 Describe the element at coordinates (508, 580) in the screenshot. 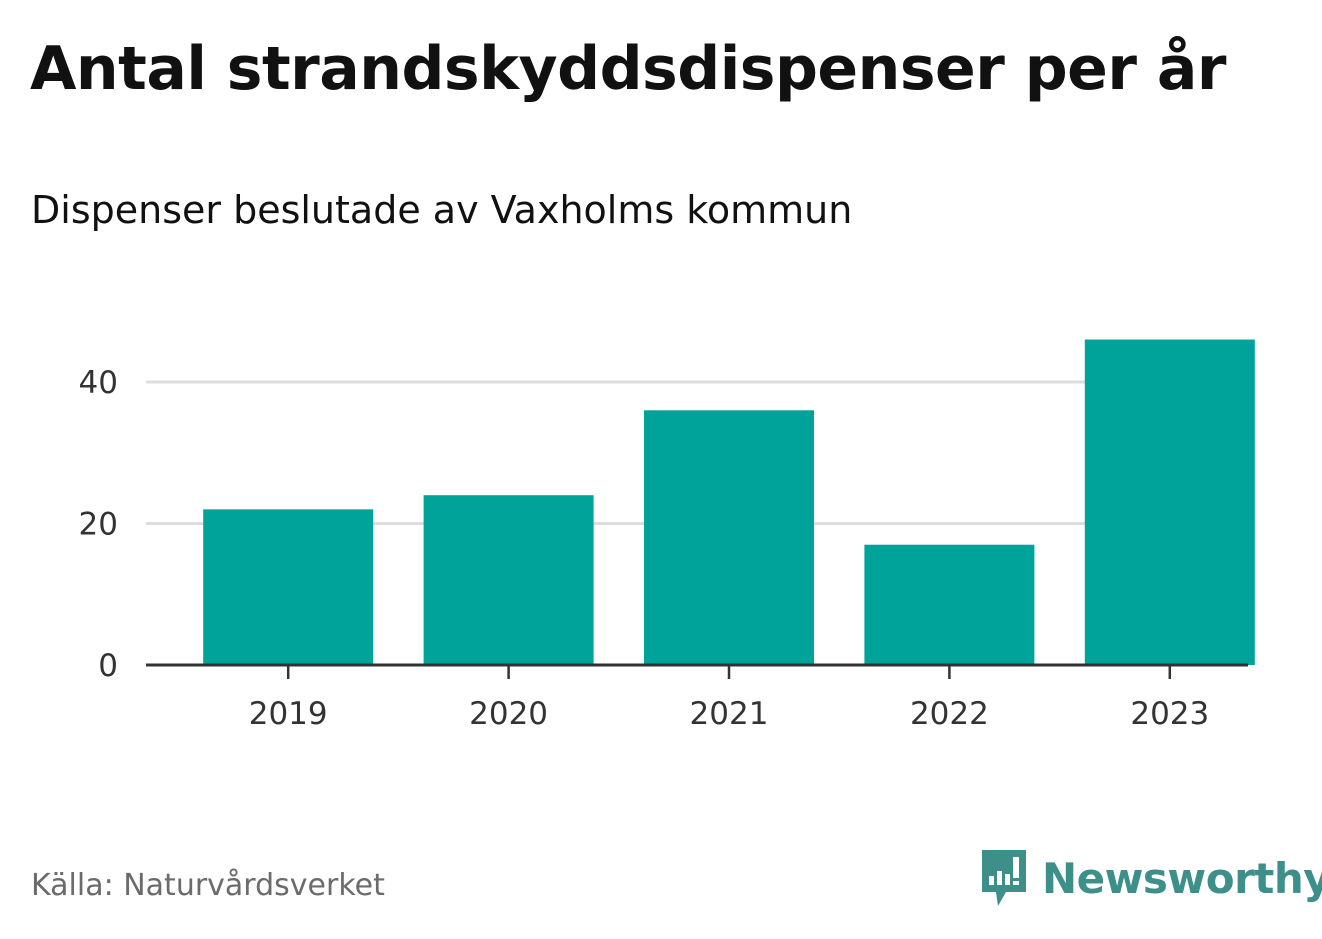

I see `bar-2020` at that location.